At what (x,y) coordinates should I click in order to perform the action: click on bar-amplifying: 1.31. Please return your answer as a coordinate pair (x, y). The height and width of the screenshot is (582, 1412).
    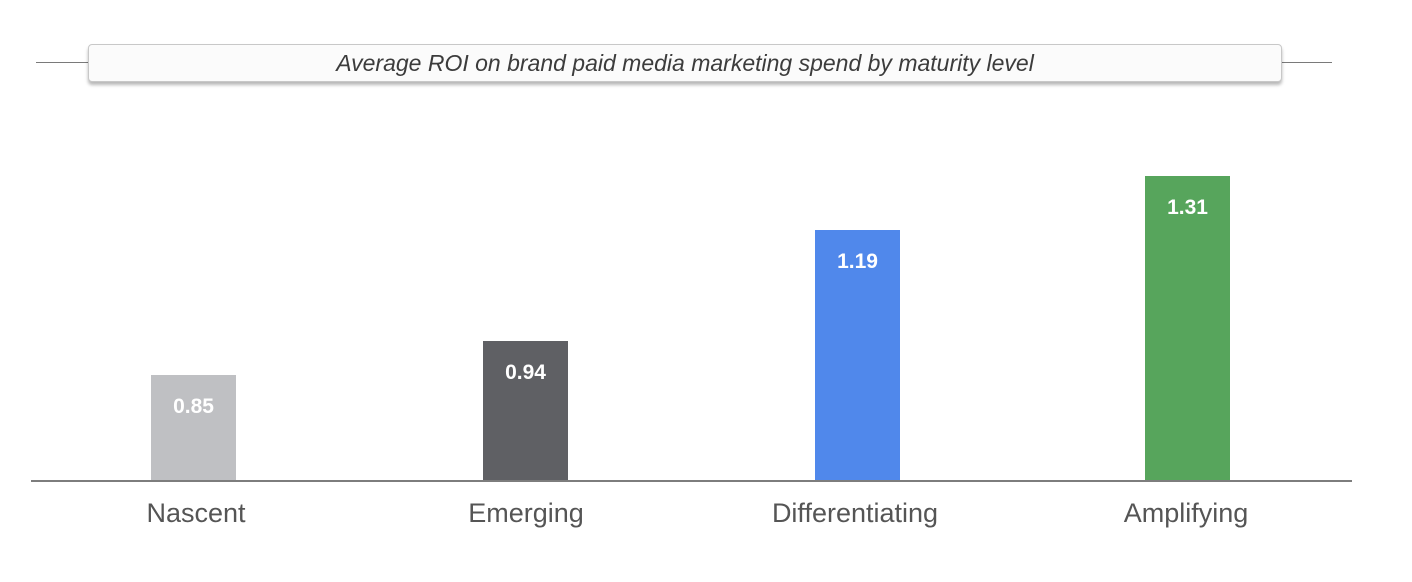
    Looking at the image, I should click on (1187, 328).